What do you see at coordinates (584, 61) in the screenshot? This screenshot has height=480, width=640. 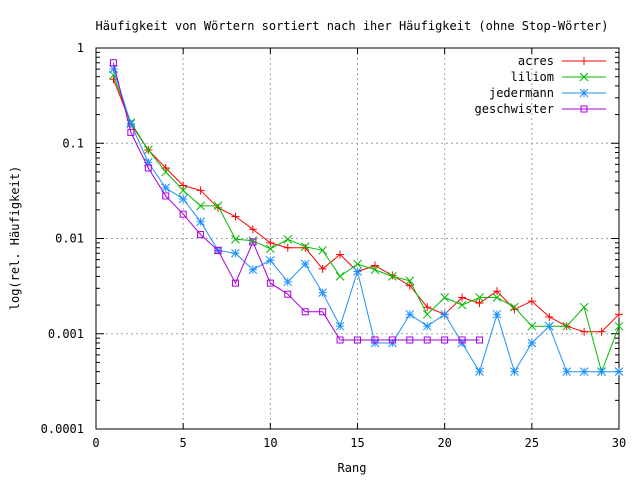 I see `legend-marker-acres` at bounding box center [584, 61].